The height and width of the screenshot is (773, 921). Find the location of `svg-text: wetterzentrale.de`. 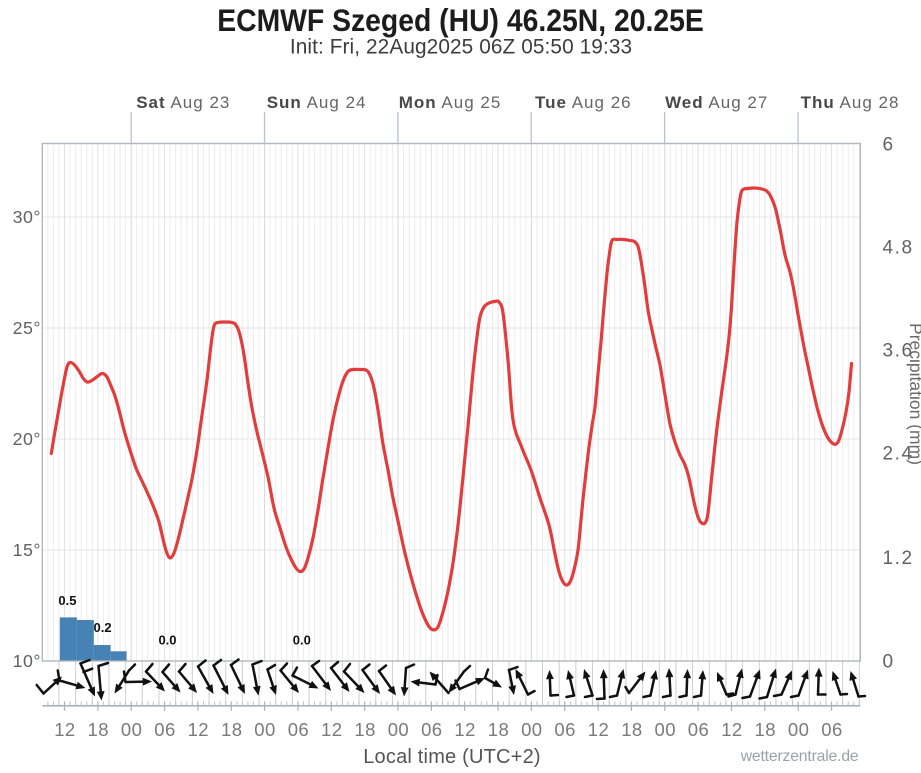

svg-text: wetterzentrale.de is located at coordinates (799, 756).